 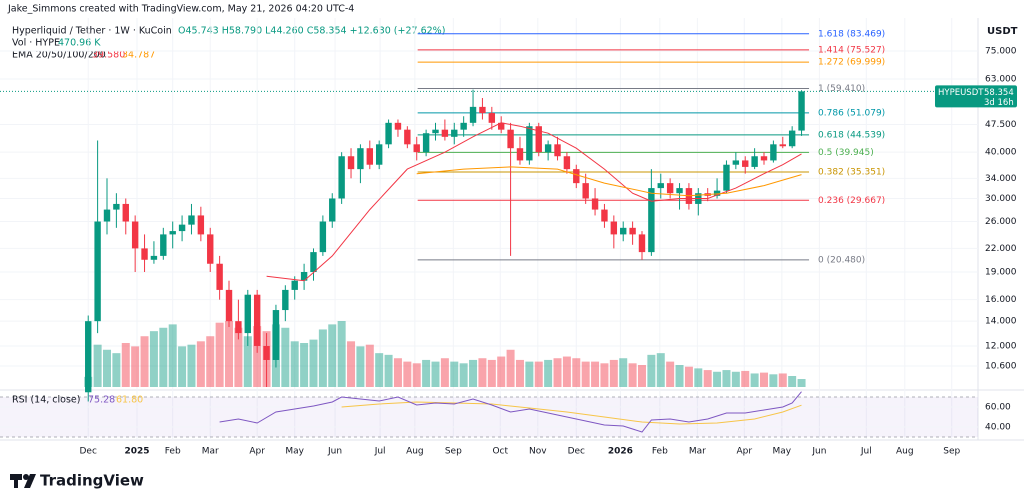 What do you see at coordinates (851, 63) in the screenshot?
I see `fib-label: 1.272 (69.999)` at bounding box center [851, 63].